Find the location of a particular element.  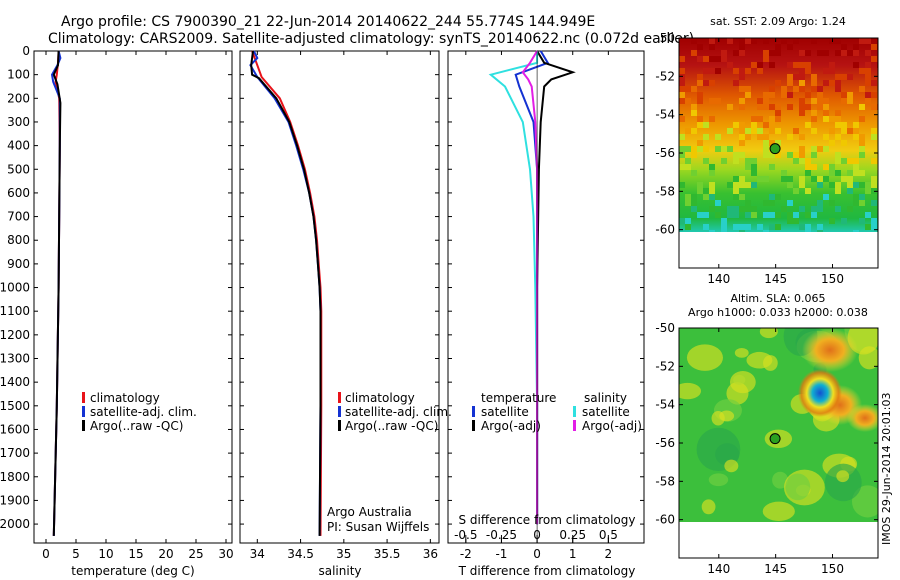

legend-swatch-t-satellite is located at coordinates (473, 411).